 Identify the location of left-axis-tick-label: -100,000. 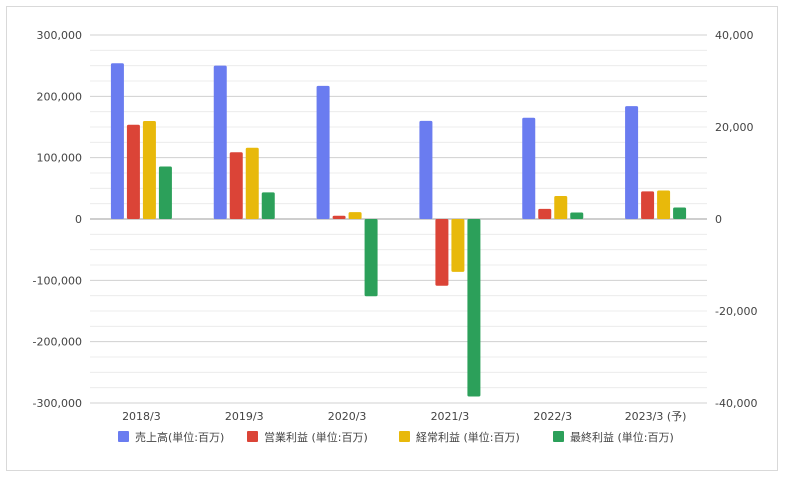
(57, 280).